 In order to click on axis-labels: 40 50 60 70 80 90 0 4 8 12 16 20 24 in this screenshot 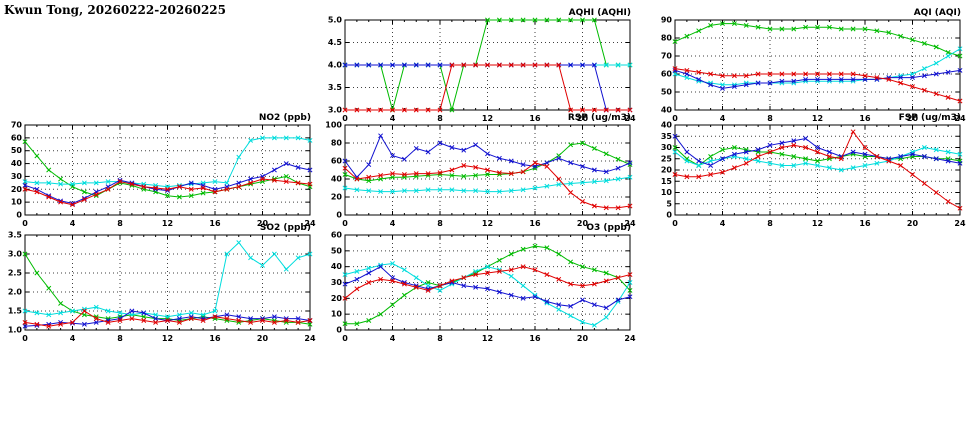, I will do `click(813, 70)`.